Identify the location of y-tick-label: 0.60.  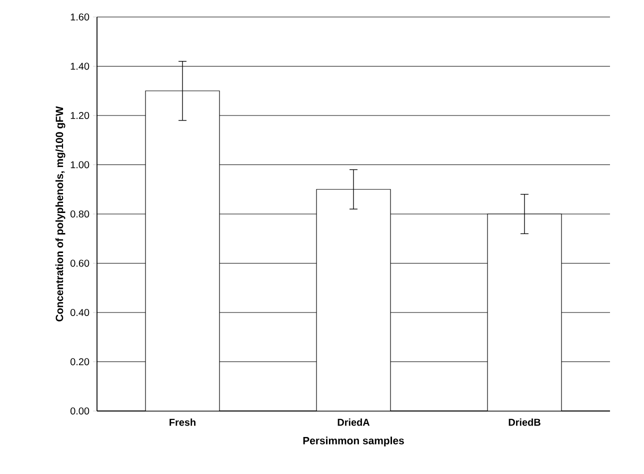
(80, 263).